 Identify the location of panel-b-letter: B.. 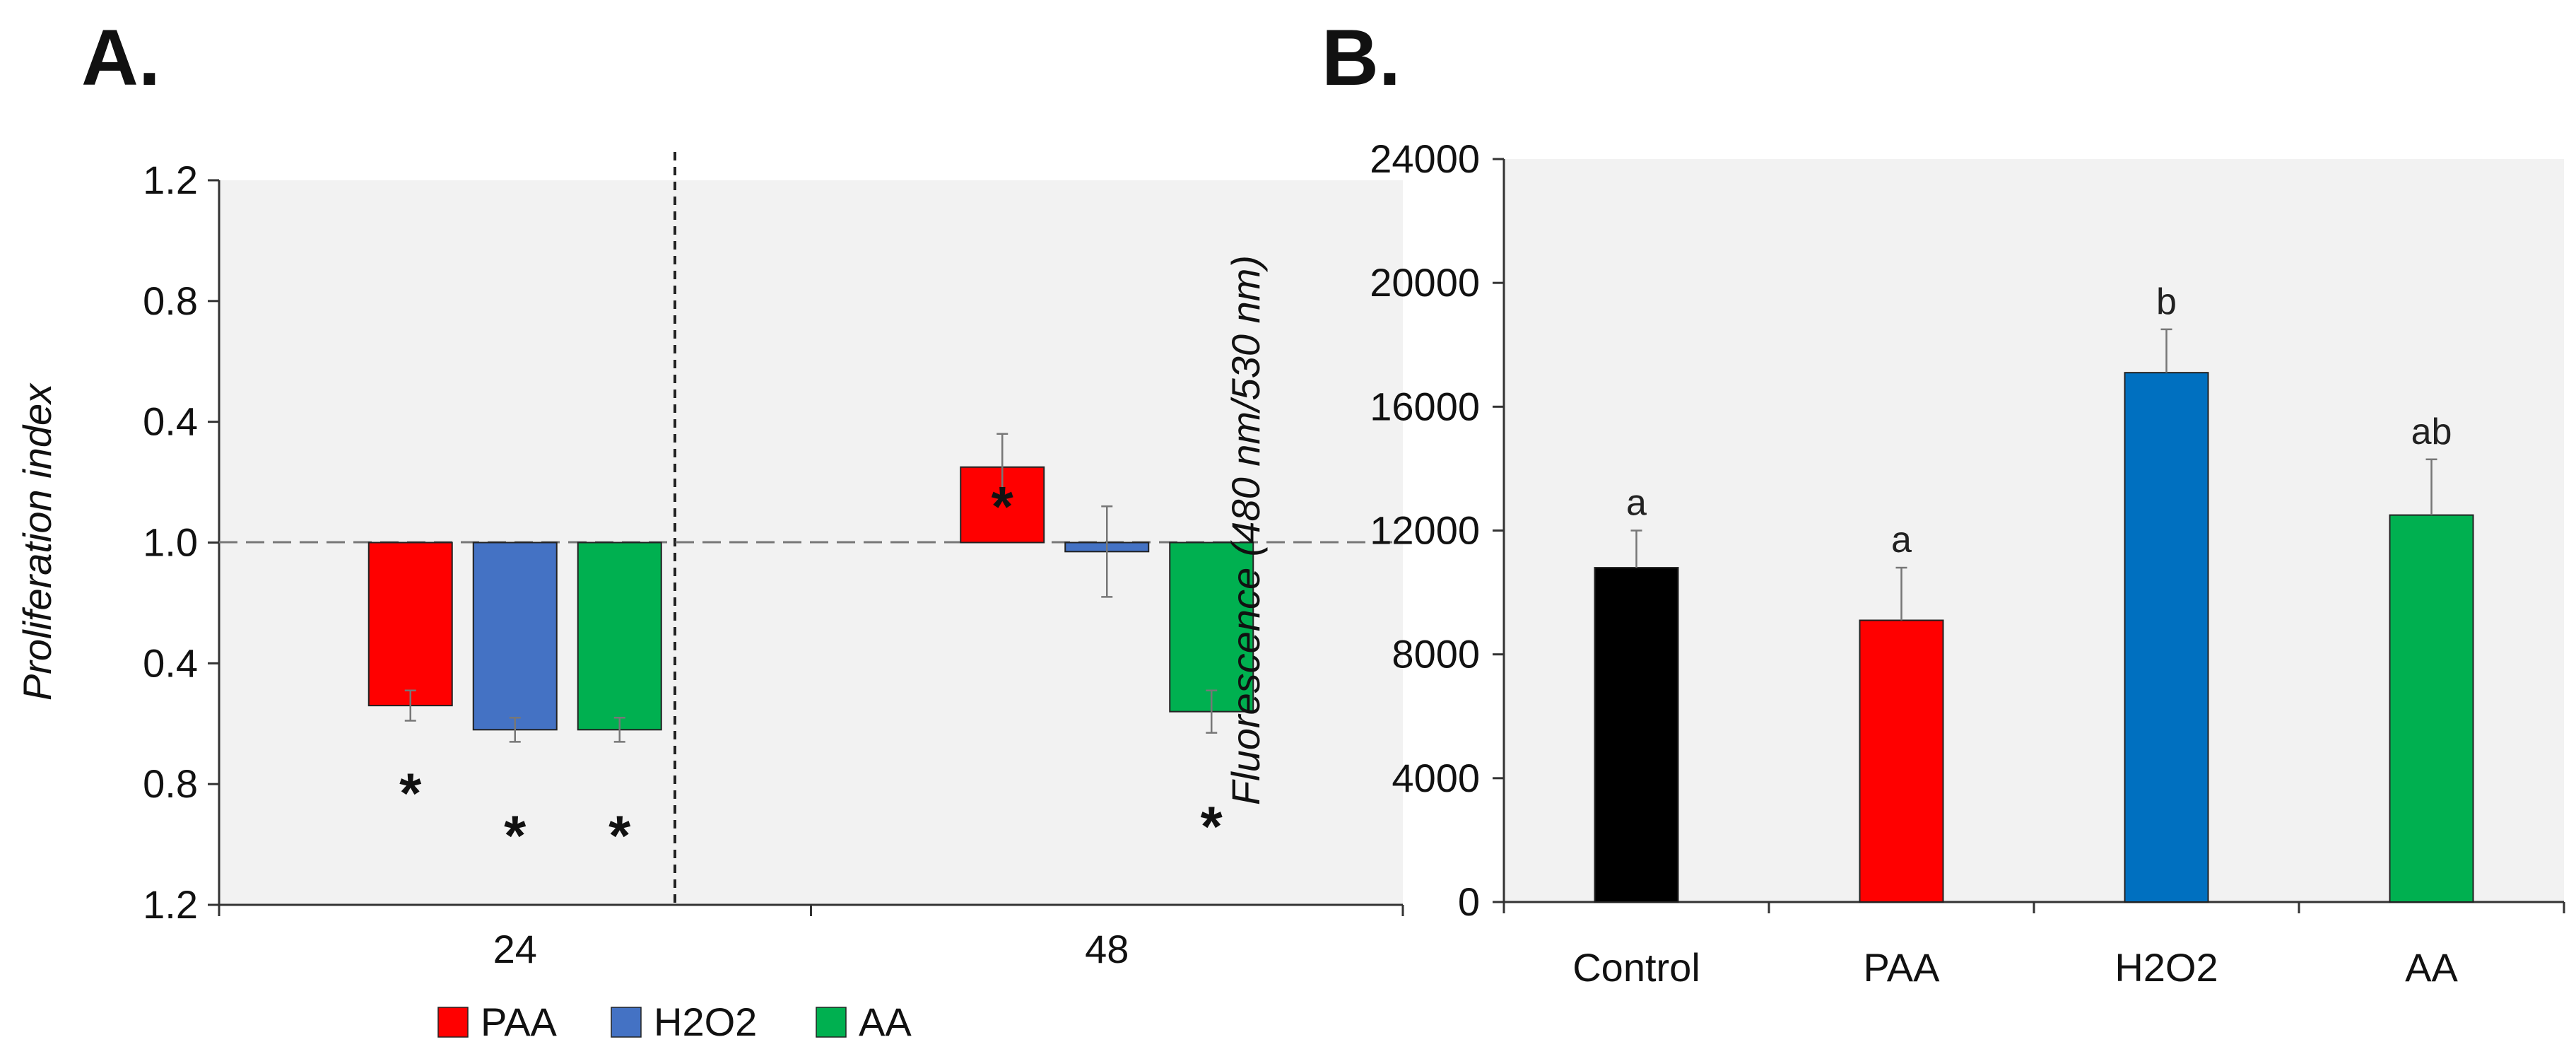
(1361, 57).